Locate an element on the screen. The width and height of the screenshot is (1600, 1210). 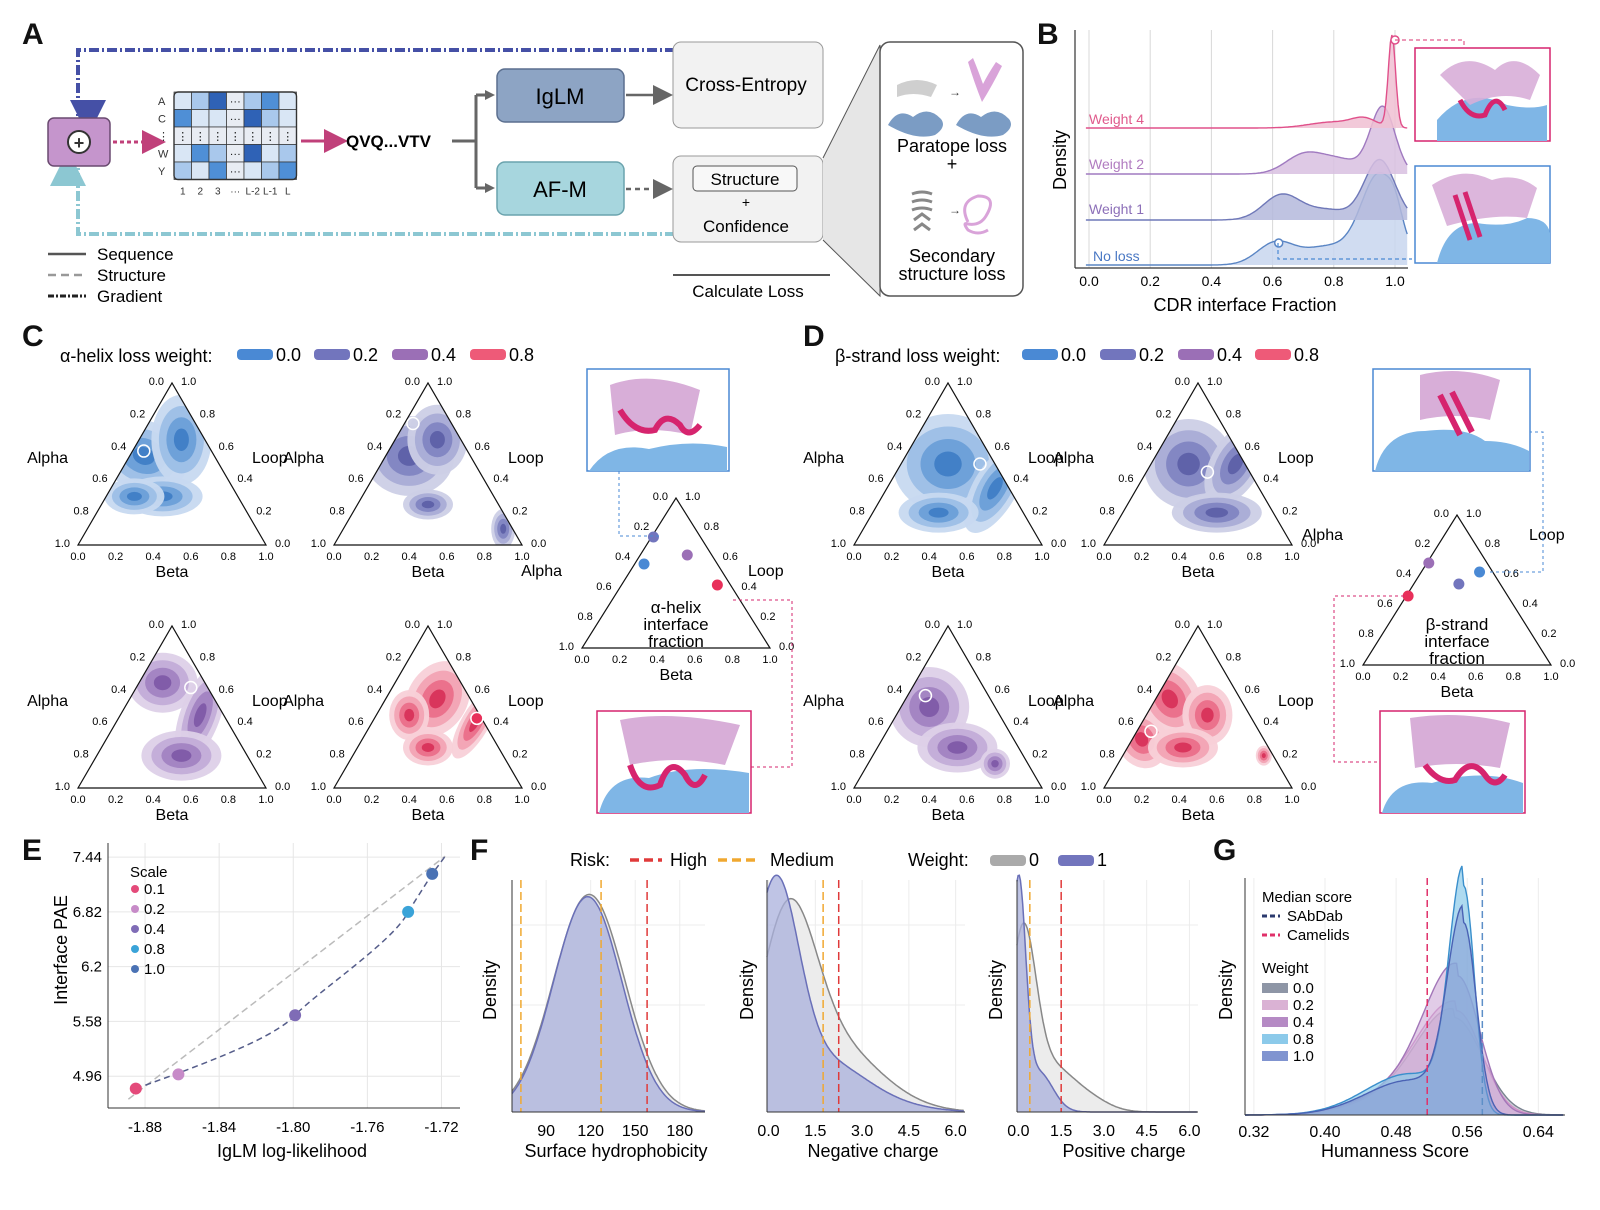
confidence-label: Confidence is located at coordinates (746, 226).